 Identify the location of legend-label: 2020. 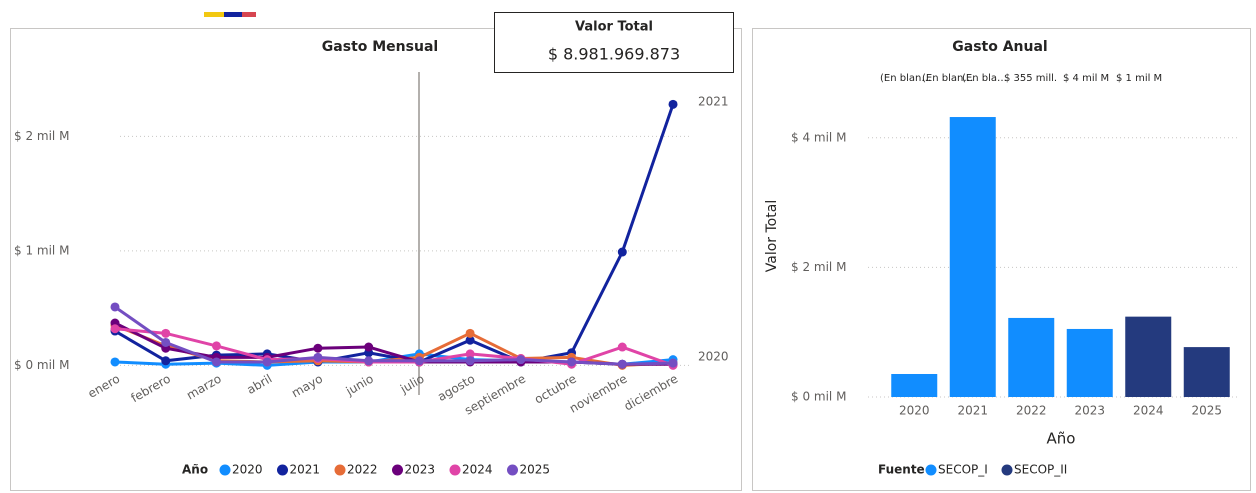
(247, 470).